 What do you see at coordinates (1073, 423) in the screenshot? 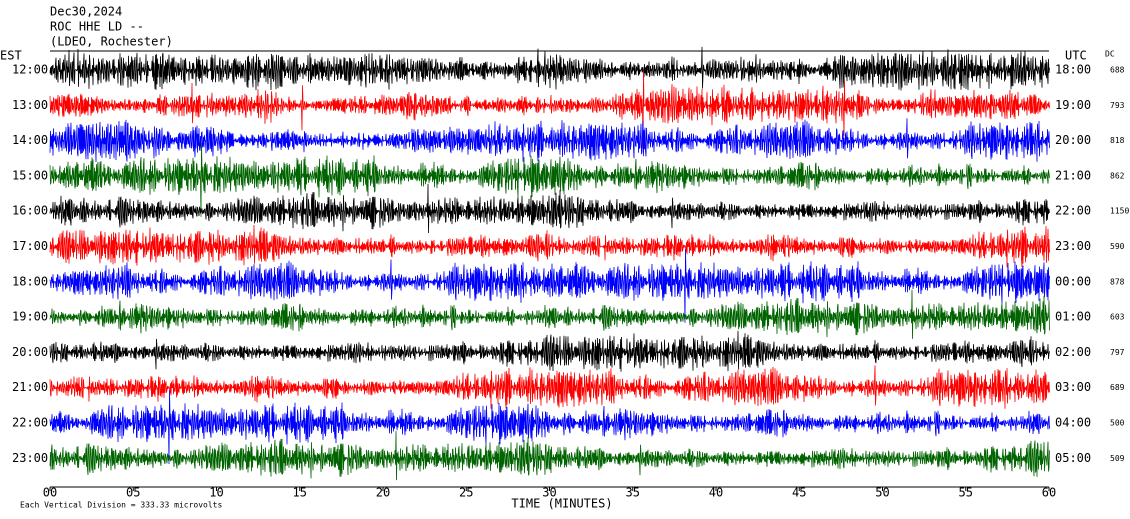
I see `utc-label: 04:00` at bounding box center [1073, 423].